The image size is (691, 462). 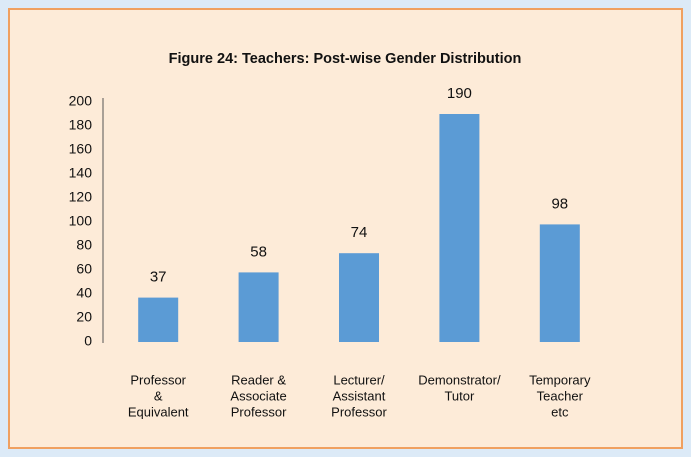 I want to click on y-tick-label: 200, so click(x=81, y=101).